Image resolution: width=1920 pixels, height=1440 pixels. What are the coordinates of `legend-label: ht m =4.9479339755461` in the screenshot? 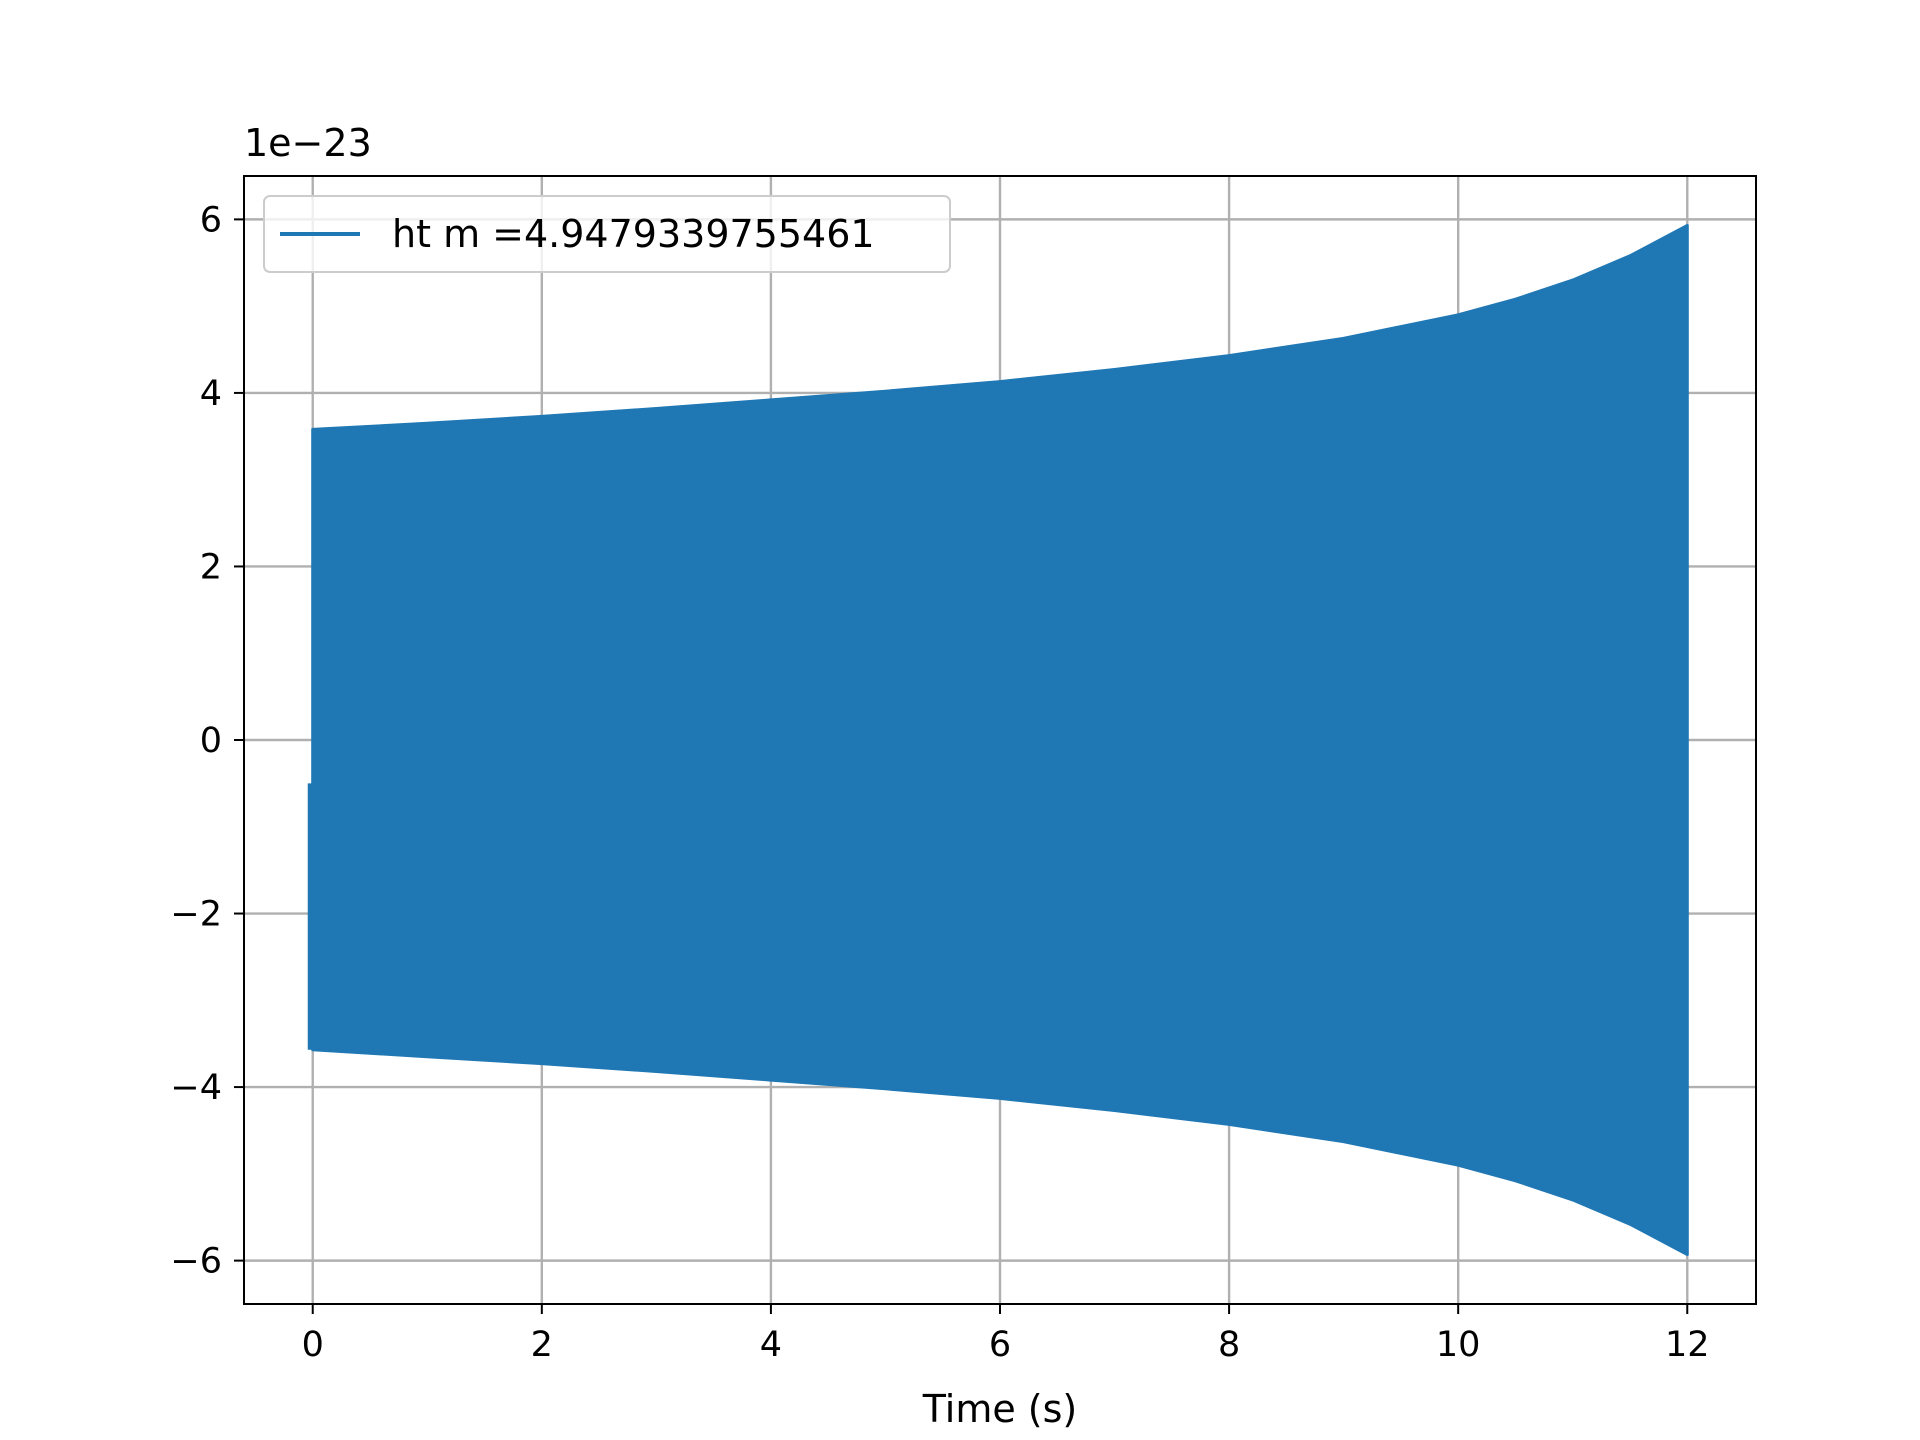 It's located at (633, 234).